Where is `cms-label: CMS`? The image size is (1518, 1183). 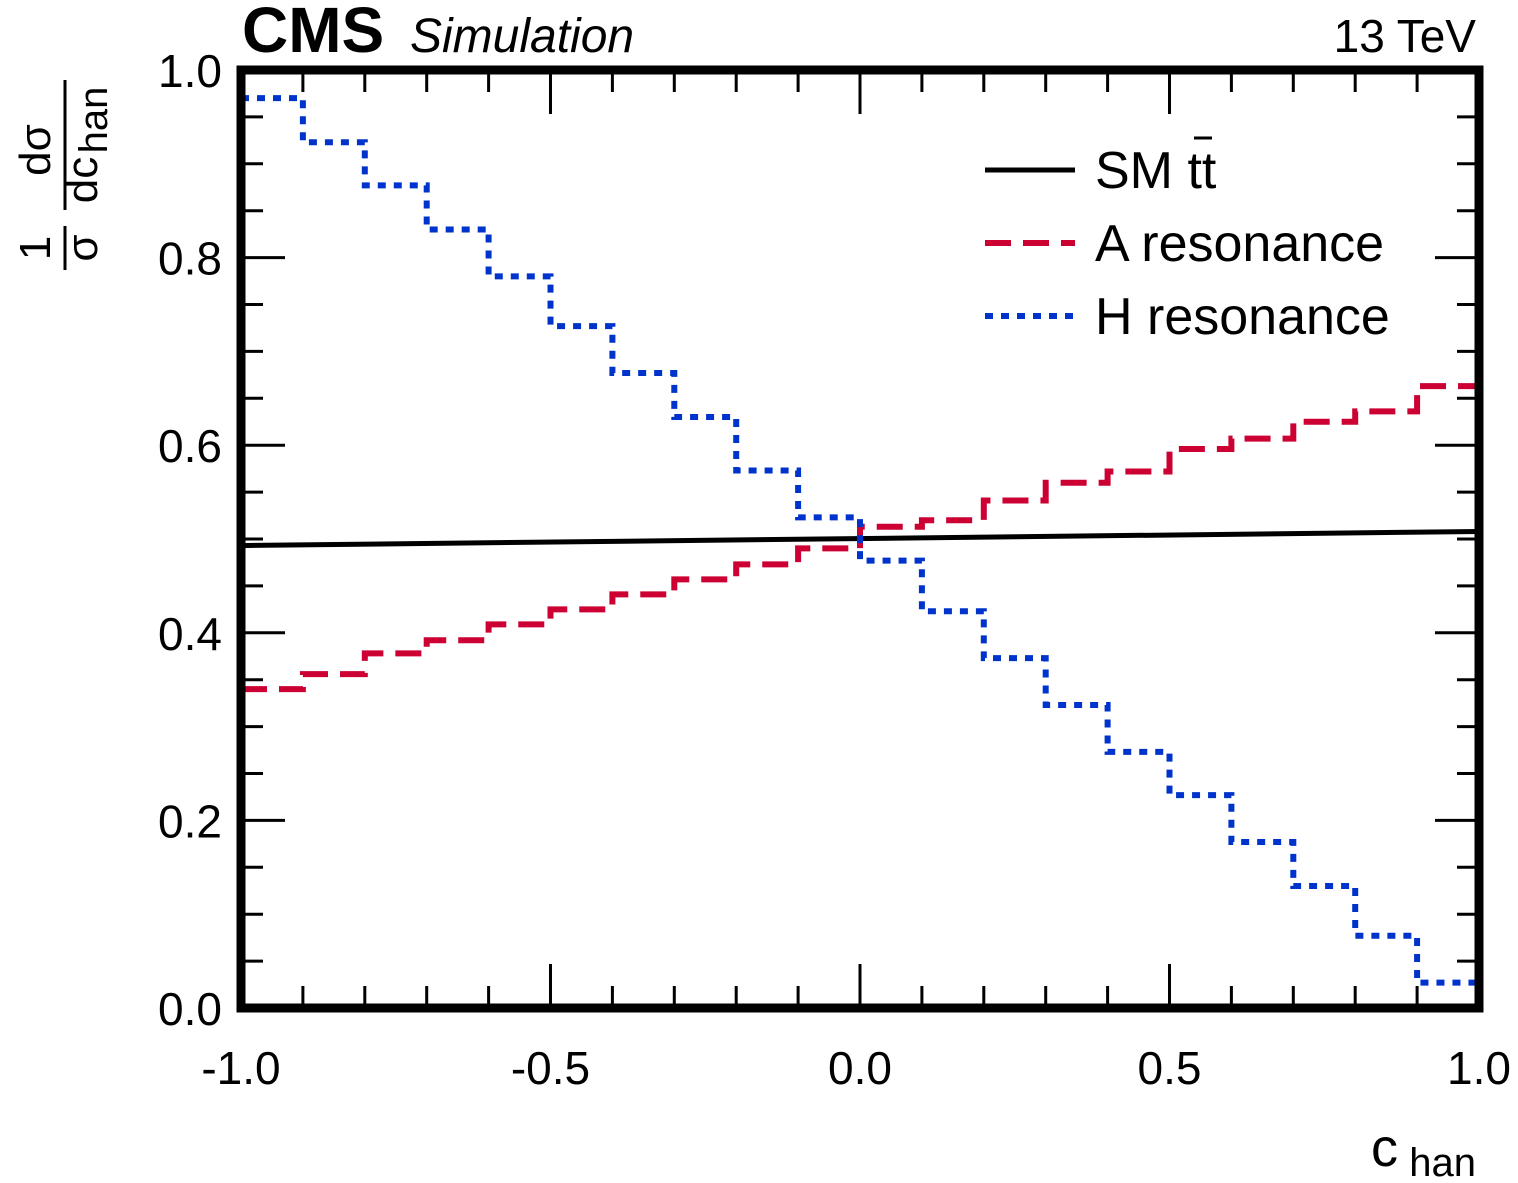 cms-label: CMS is located at coordinates (313, 33).